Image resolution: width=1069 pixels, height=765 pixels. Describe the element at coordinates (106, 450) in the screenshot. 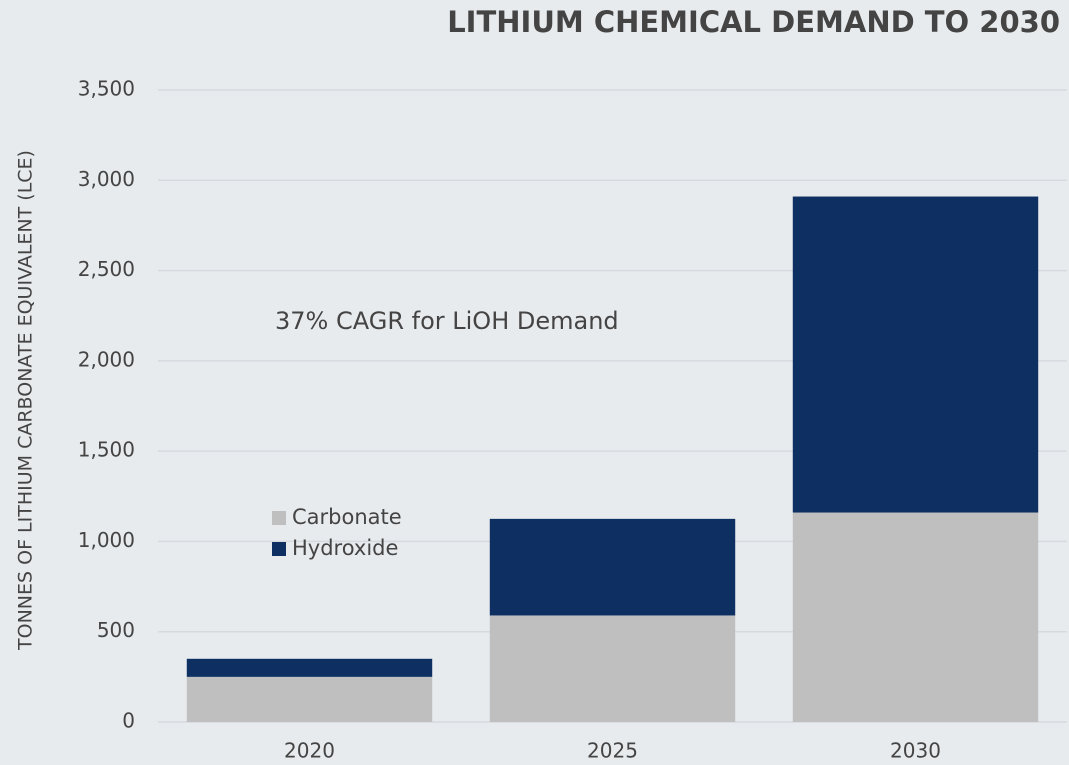

I see `y-tick-label: 1,500` at that location.